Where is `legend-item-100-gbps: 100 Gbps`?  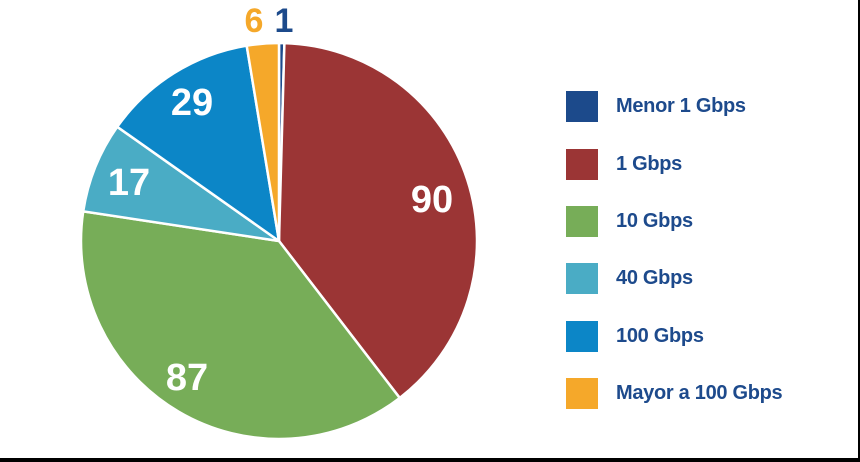 legend-item-100-gbps: 100 Gbps is located at coordinates (674, 336).